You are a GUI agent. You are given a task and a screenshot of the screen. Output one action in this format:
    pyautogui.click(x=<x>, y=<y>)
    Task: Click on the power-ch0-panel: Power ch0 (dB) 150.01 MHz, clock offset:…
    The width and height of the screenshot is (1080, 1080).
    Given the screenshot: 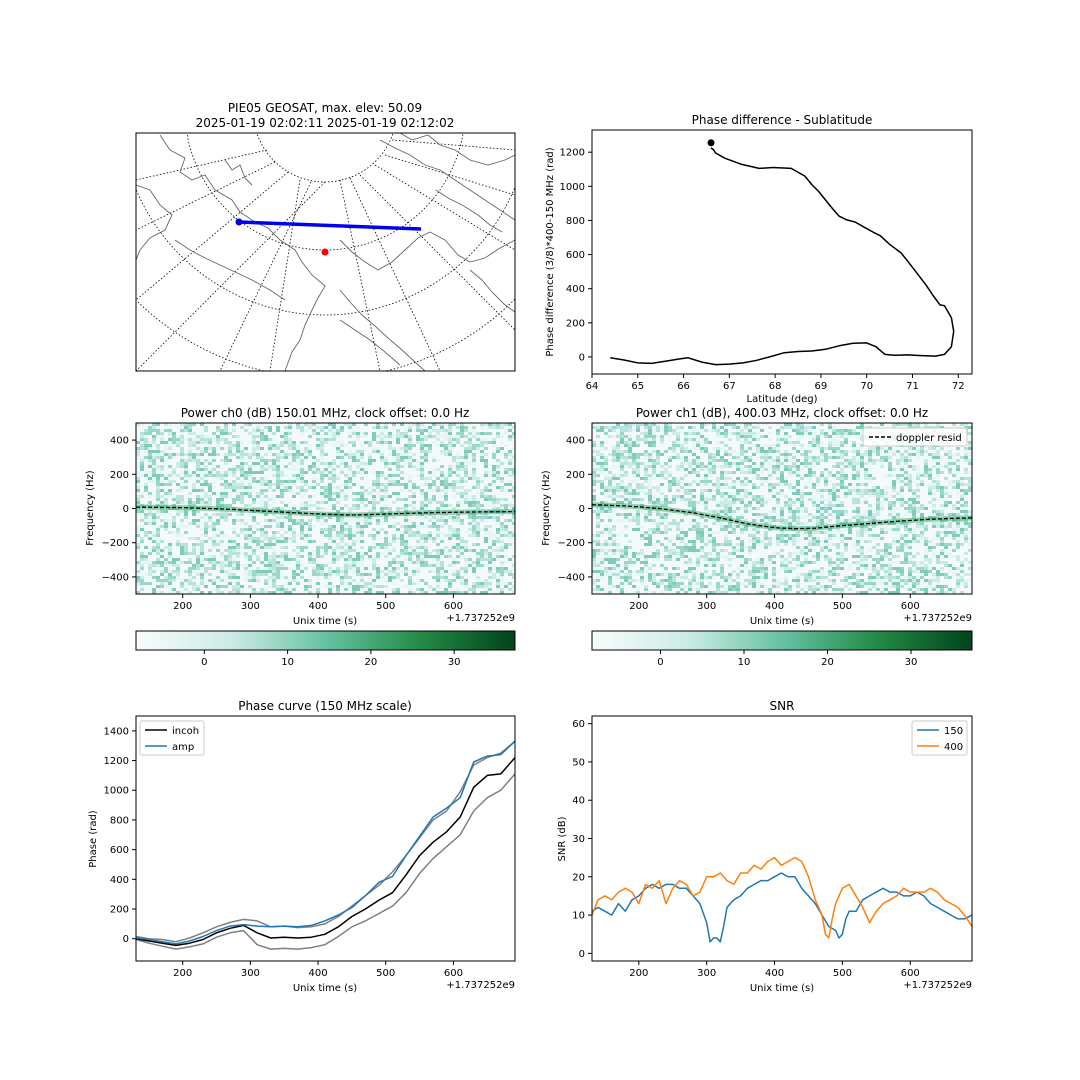 What is the action you would take?
    pyautogui.click(x=300, y=516)
    